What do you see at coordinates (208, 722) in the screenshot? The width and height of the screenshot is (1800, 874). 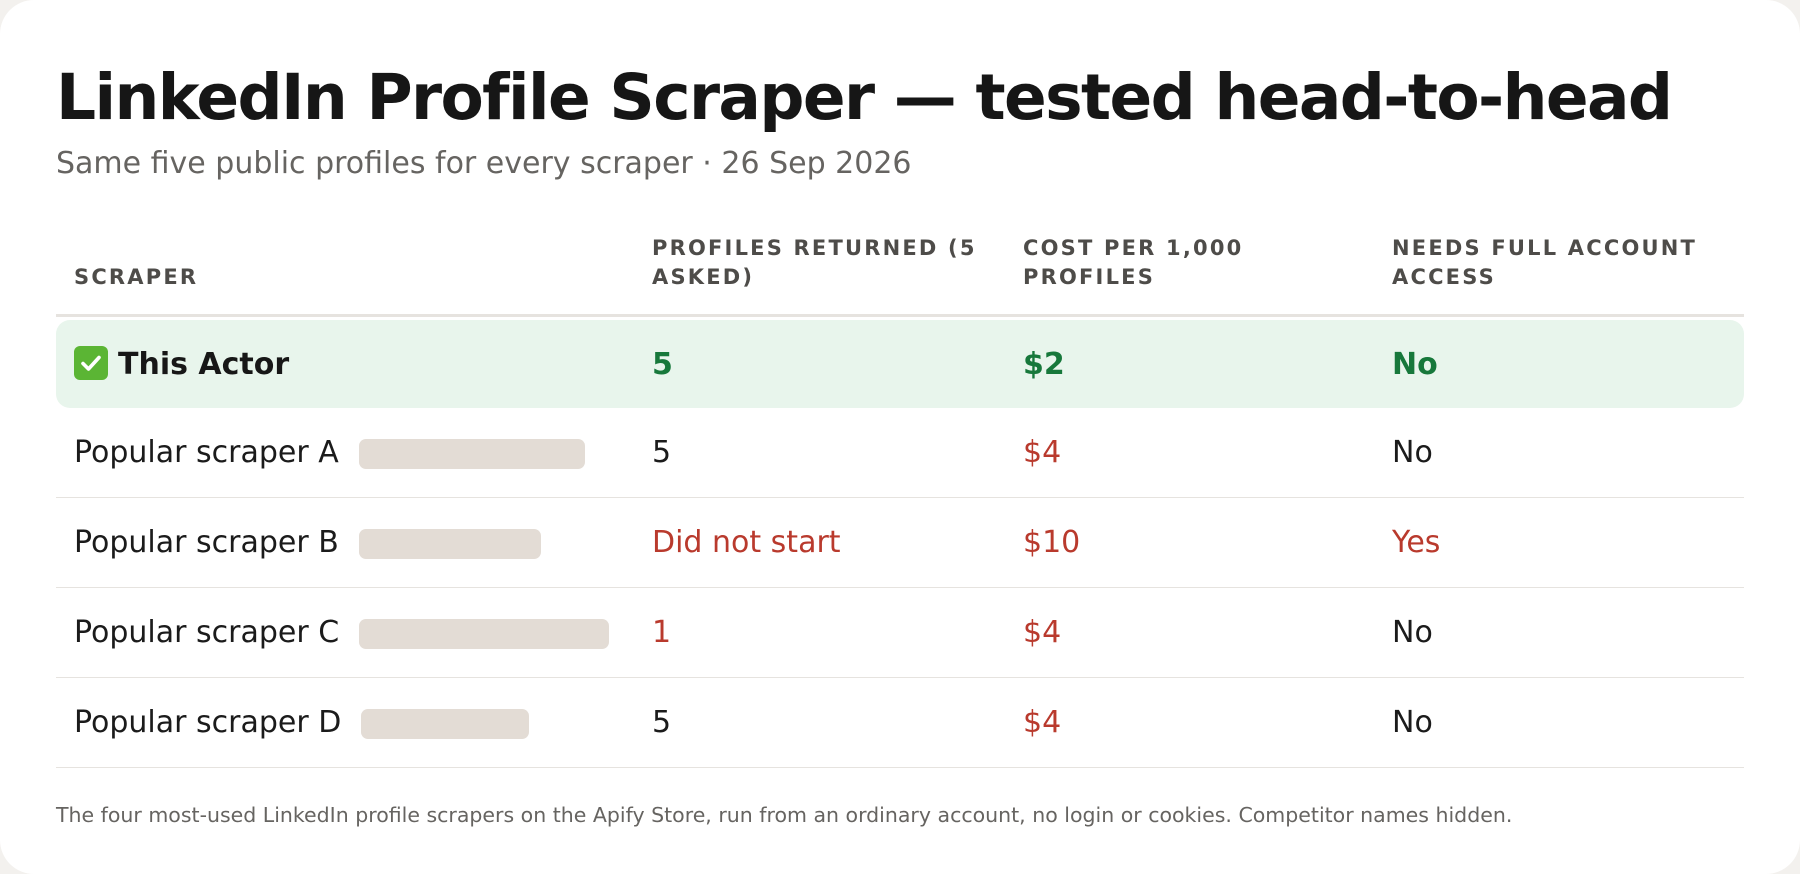 I see `scraper-name: Popular scraper D` at bounding box center [208, 722].